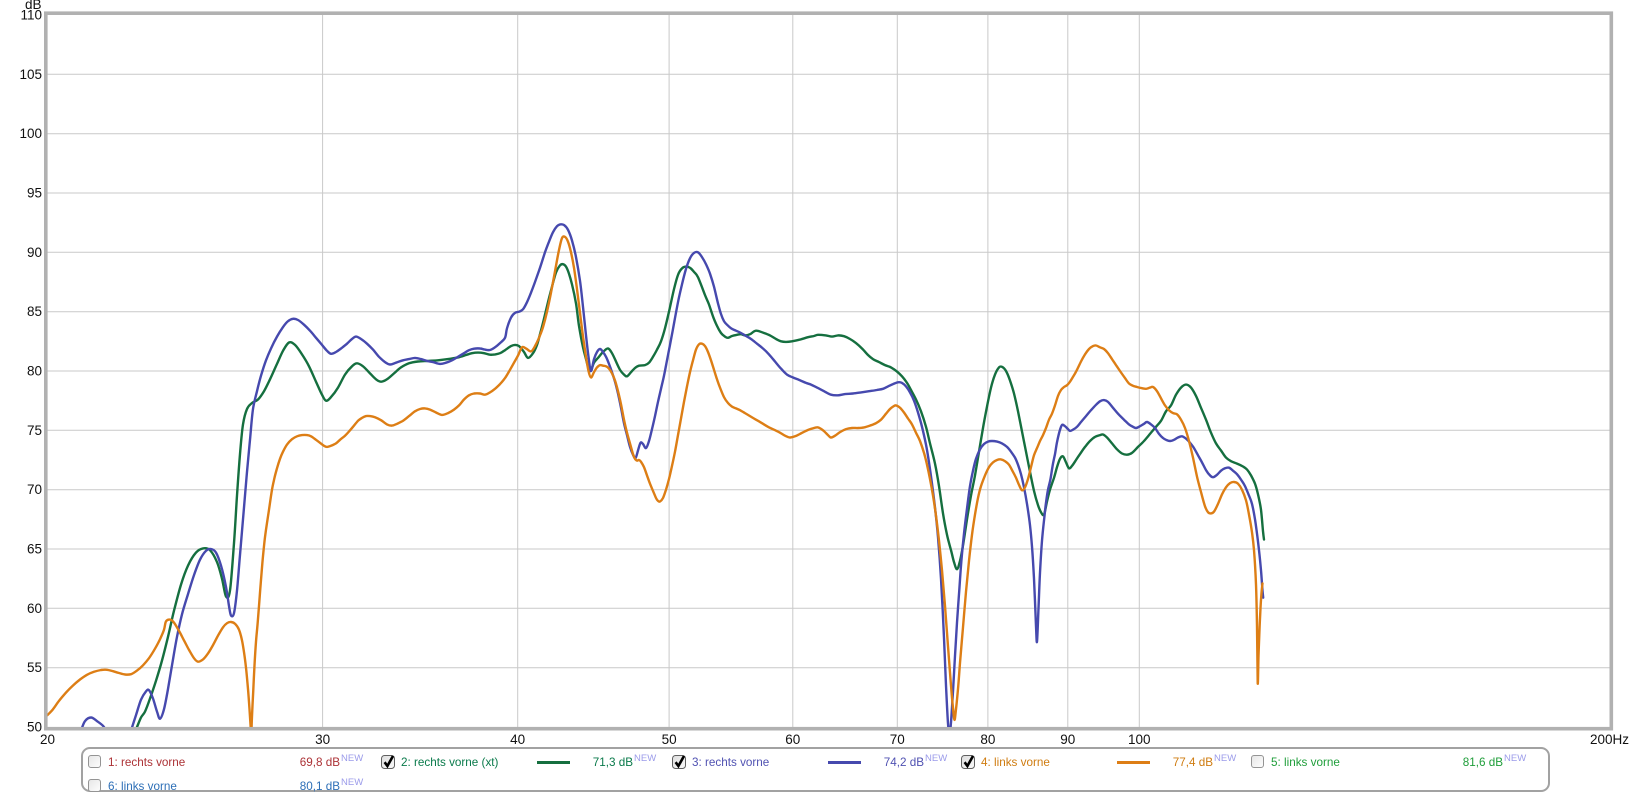 Image resolution: width=1633 pixels, height=799 pixels. What do you see at coordinates (30, 74) in the screenshot?
I see `svg-text: 105` at bounding box center [30, 74].